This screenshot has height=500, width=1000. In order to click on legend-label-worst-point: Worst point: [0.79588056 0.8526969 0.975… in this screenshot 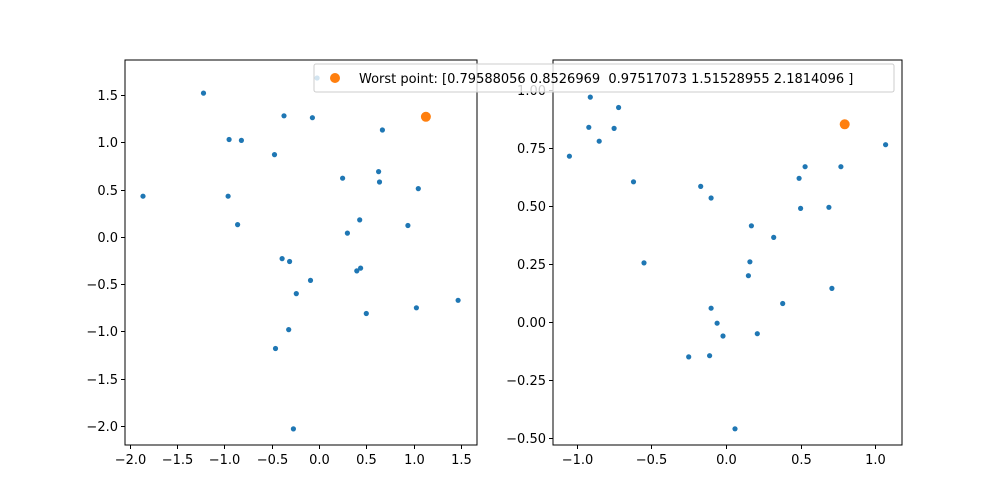, I will do `click(606, 79)`.